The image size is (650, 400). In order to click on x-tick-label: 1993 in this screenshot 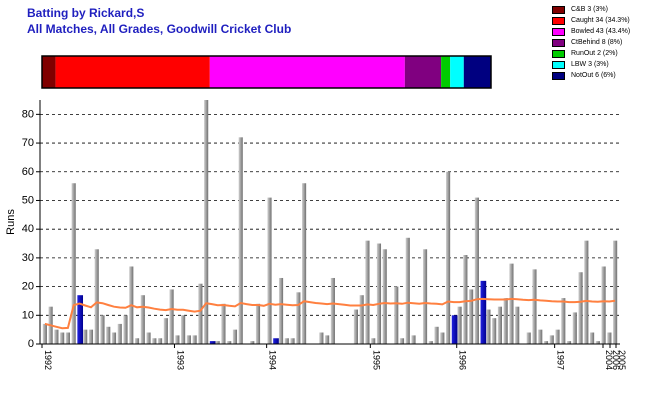, I will do `click(180, 360)`.